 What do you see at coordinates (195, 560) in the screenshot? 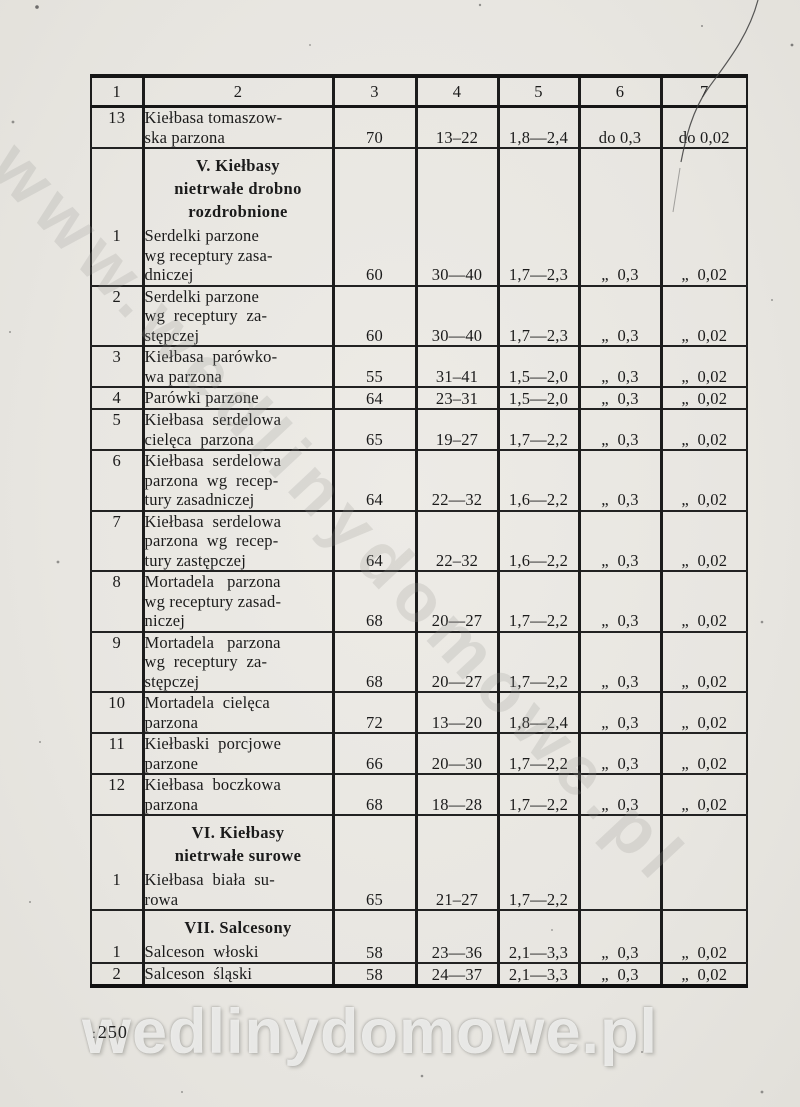
I see `product-name-line: tury zastępczej` at bounding box center [195, 560].